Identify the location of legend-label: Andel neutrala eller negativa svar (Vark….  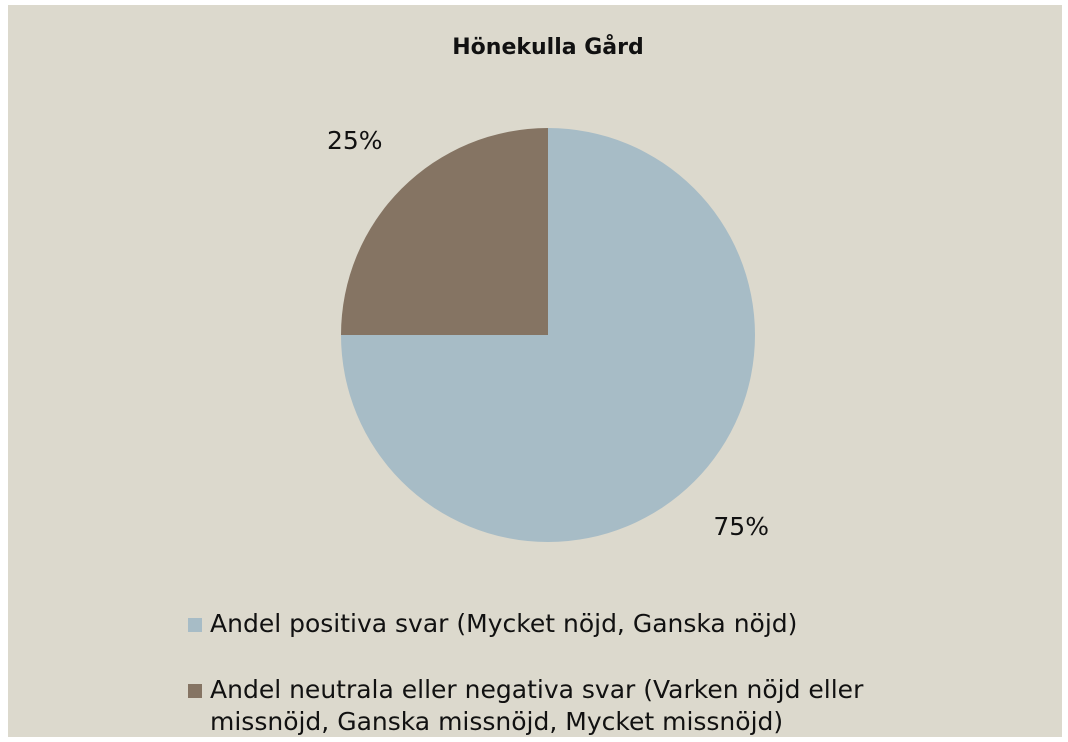
(537, 705).